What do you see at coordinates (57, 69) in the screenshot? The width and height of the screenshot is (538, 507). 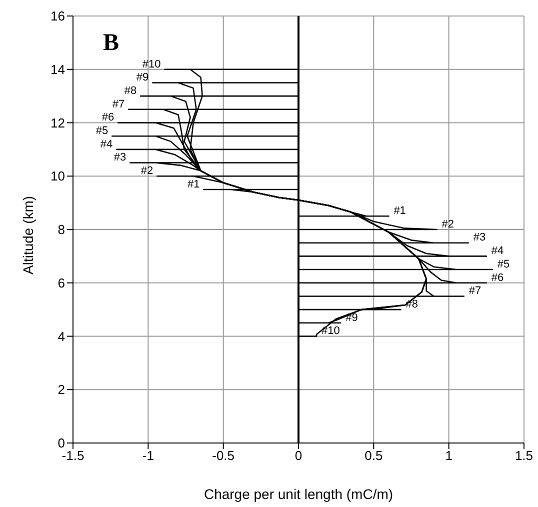 I see `y-tick-label: 14` at bounding box center [57, 69].